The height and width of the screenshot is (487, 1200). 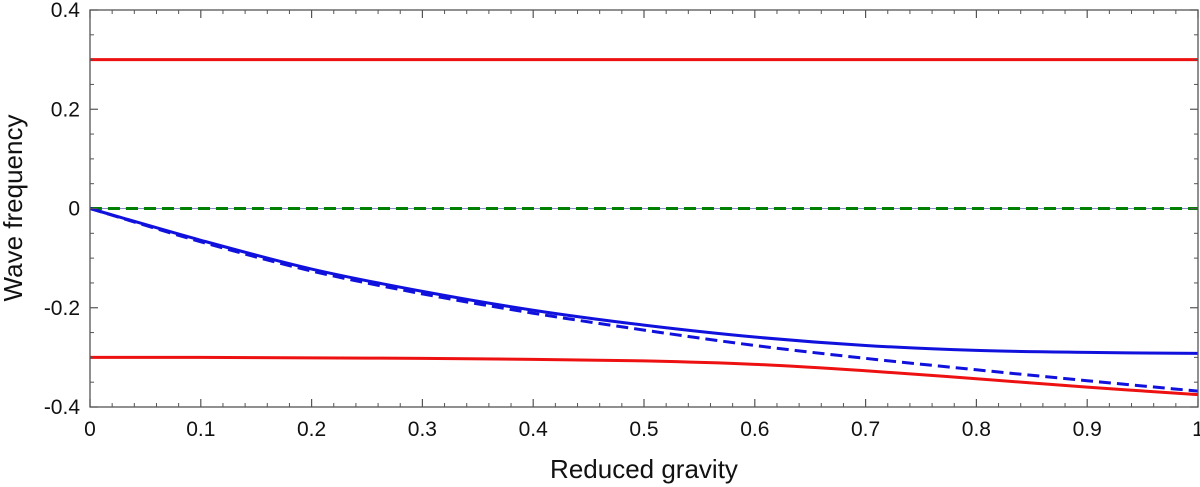 What do you see at coordinates (865, 429) in the screenshot?
I see `x-tick-label: 0.7` at bounding box center [865, 429].